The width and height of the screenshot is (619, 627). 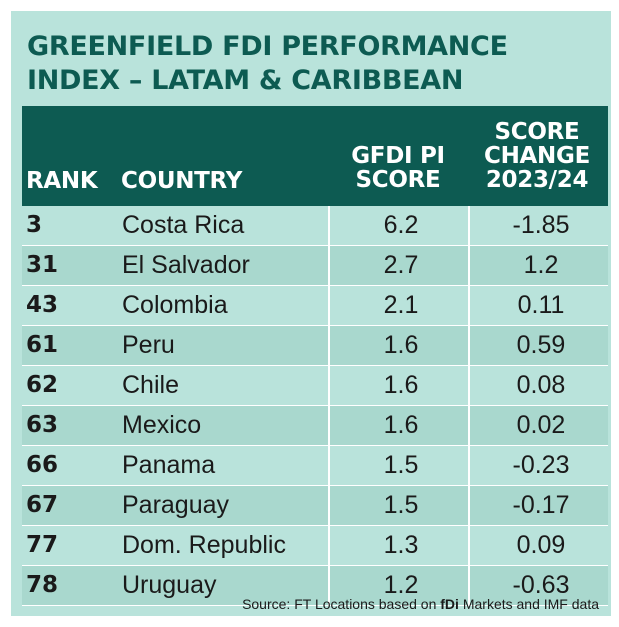 I want to click on country-cell: Mexico, so click(x=162, y=425).